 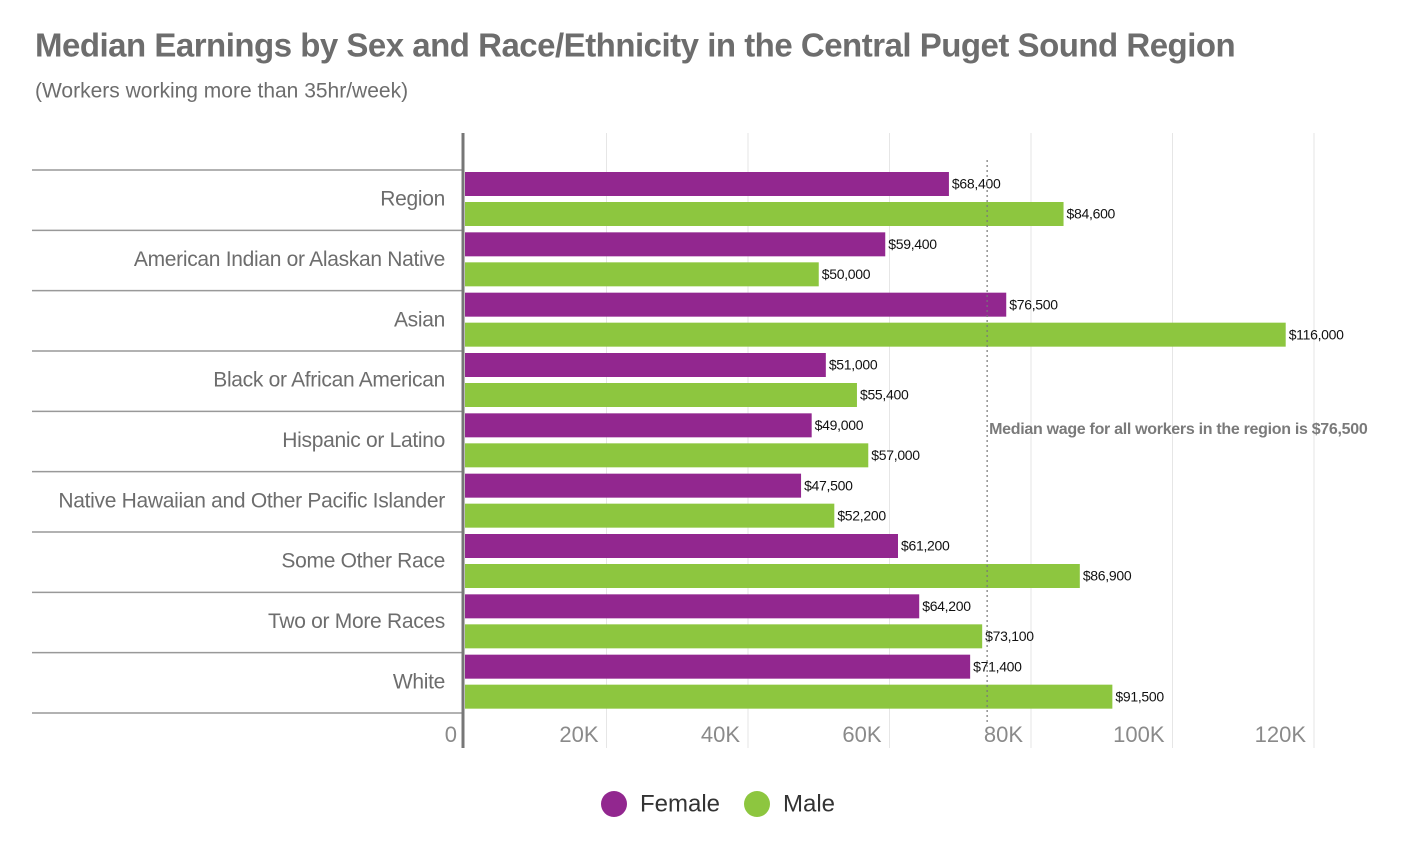 What do you see at coordinates (363, 440) in the screenshot?
I see `category-label: Hispanic or Latino` at bounding box center [363, 440].